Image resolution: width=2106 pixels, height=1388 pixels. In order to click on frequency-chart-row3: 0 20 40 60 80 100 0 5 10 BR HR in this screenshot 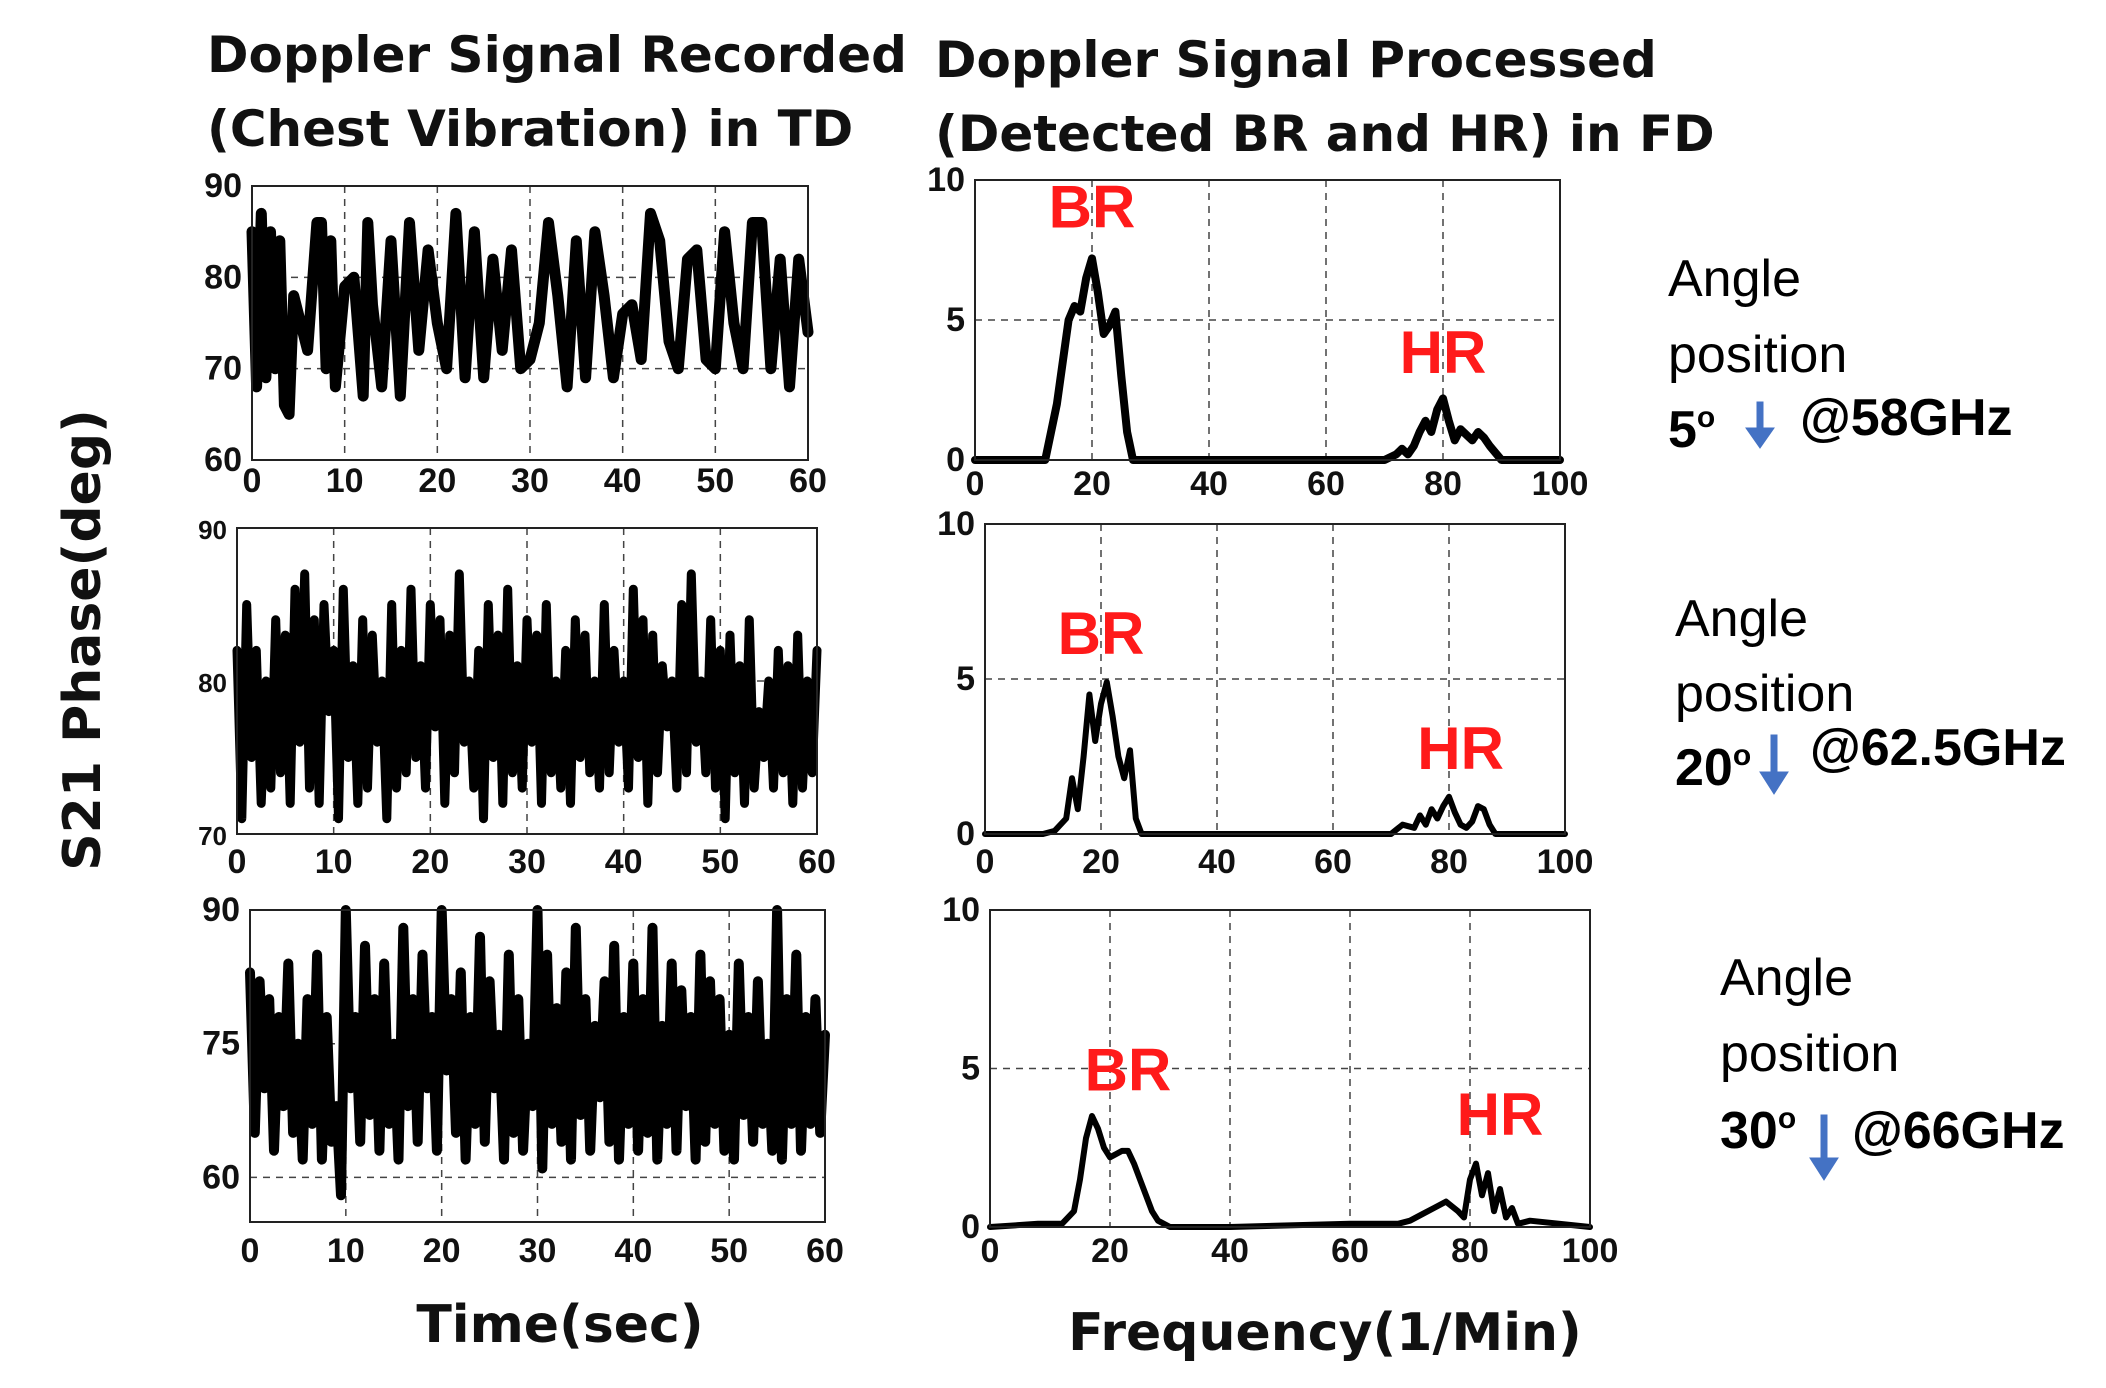, I will do `click(1280, 1080)`.